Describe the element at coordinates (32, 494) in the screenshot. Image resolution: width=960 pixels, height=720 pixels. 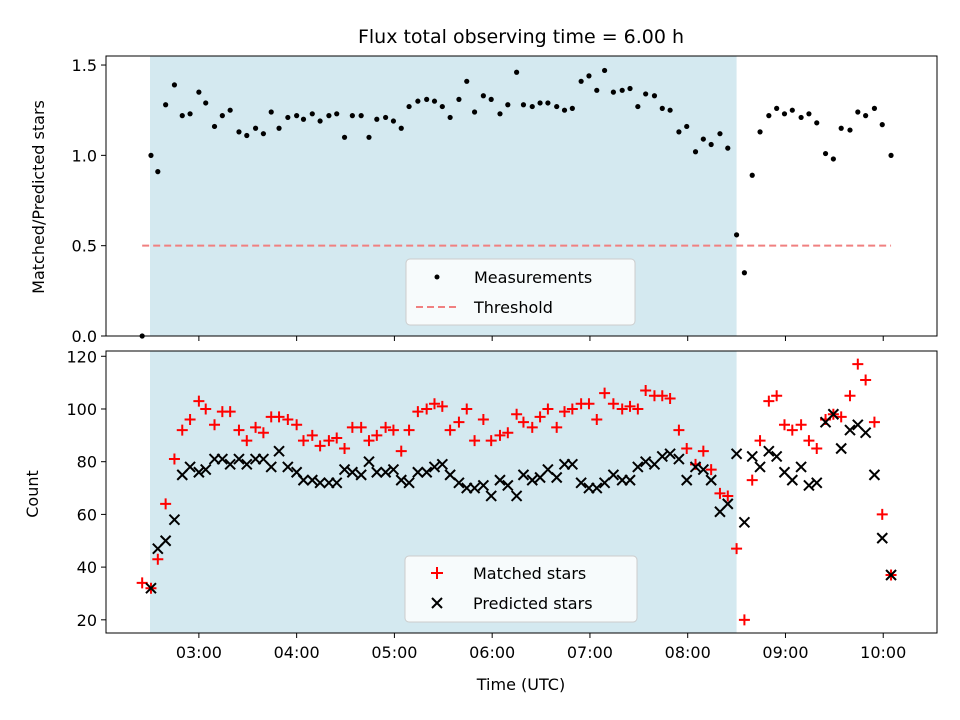
I see `bottom-y-axis-label: Count` at that location.